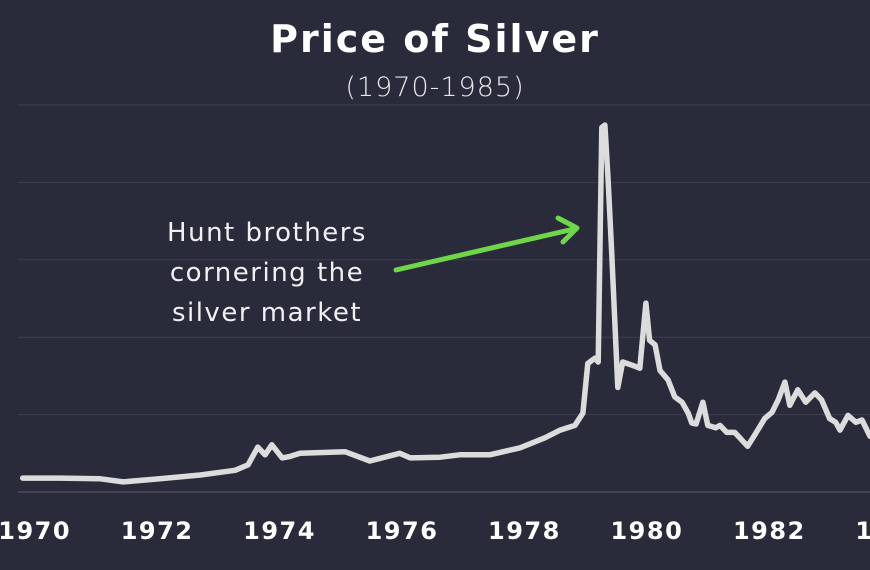  I want to click on x-tick-label: 1976, so click(402, 531).